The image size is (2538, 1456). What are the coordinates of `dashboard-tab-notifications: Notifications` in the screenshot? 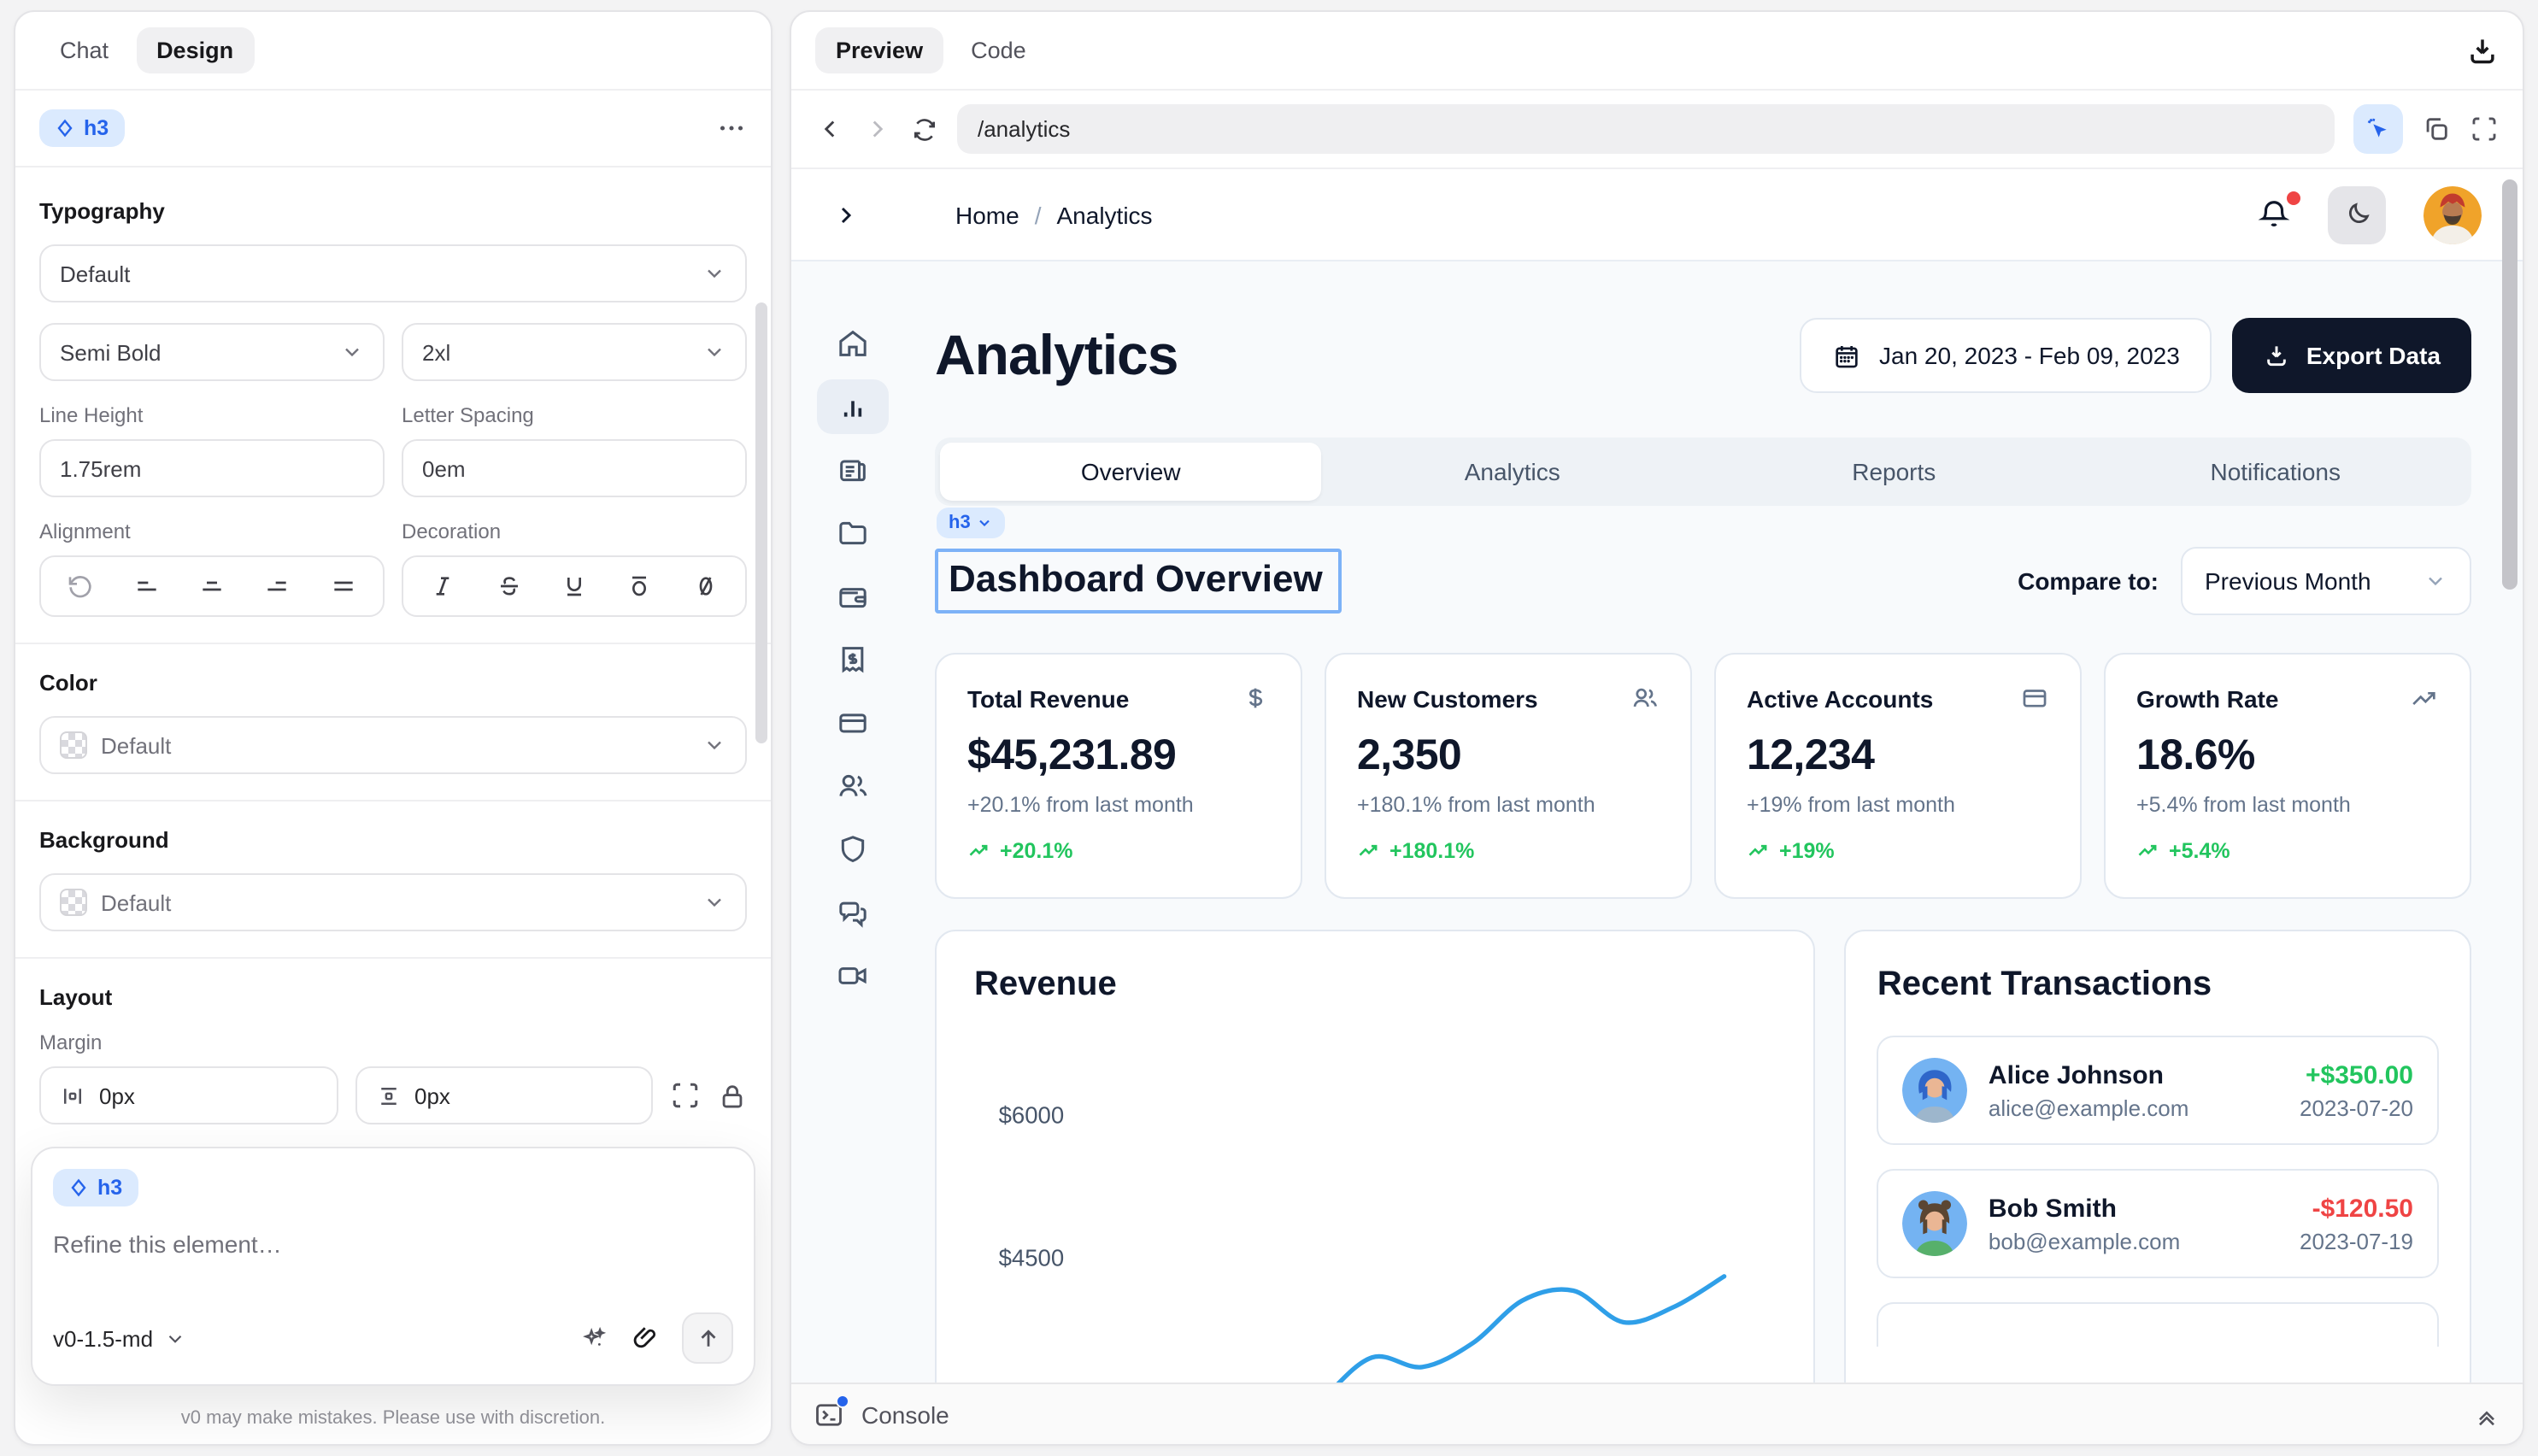 It's located at (2275, 472).